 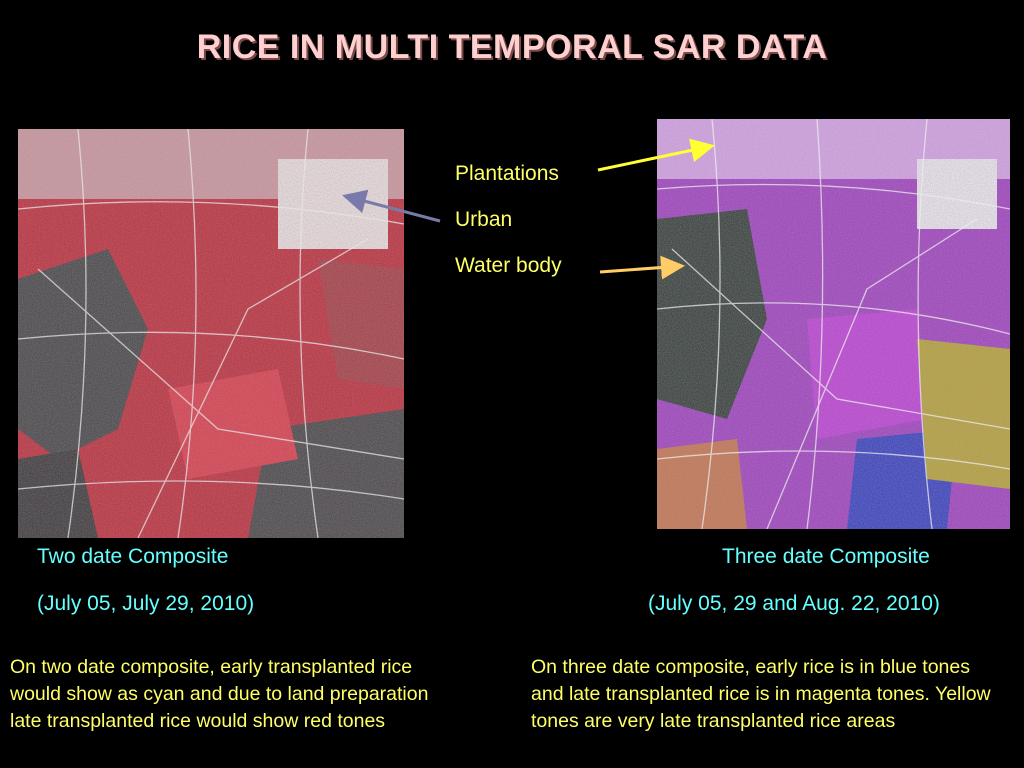 What do you see at coordinates (146, 603) in the screenshot?
I see `left-composite-dates: (July 05, July 29, 2010)` at bounding box center [146, 603].